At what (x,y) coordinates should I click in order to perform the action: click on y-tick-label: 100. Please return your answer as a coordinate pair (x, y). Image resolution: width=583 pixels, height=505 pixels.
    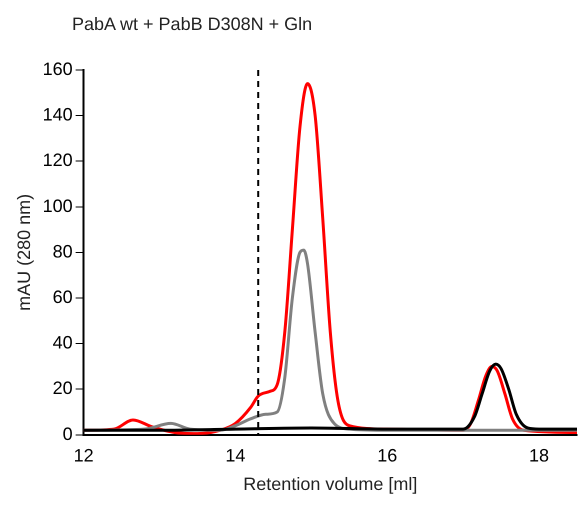
    Looking at the image, I should click on (57, 206).